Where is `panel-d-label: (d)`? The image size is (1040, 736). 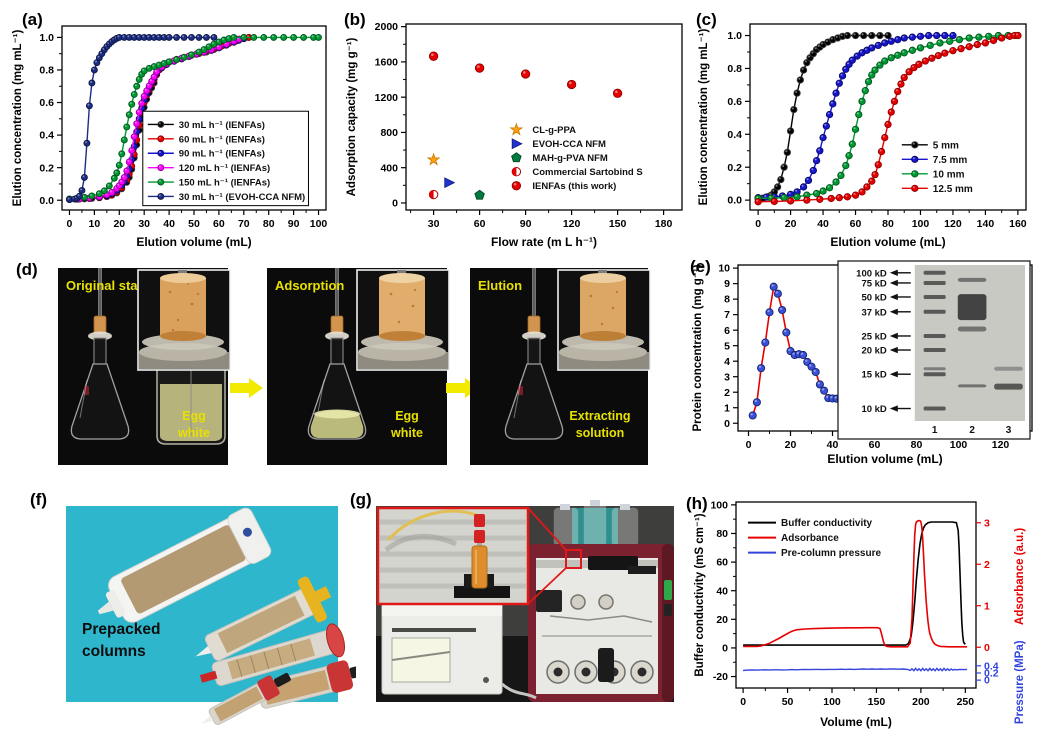
panel-d-label: (d) is located at coordinates (27, 269).